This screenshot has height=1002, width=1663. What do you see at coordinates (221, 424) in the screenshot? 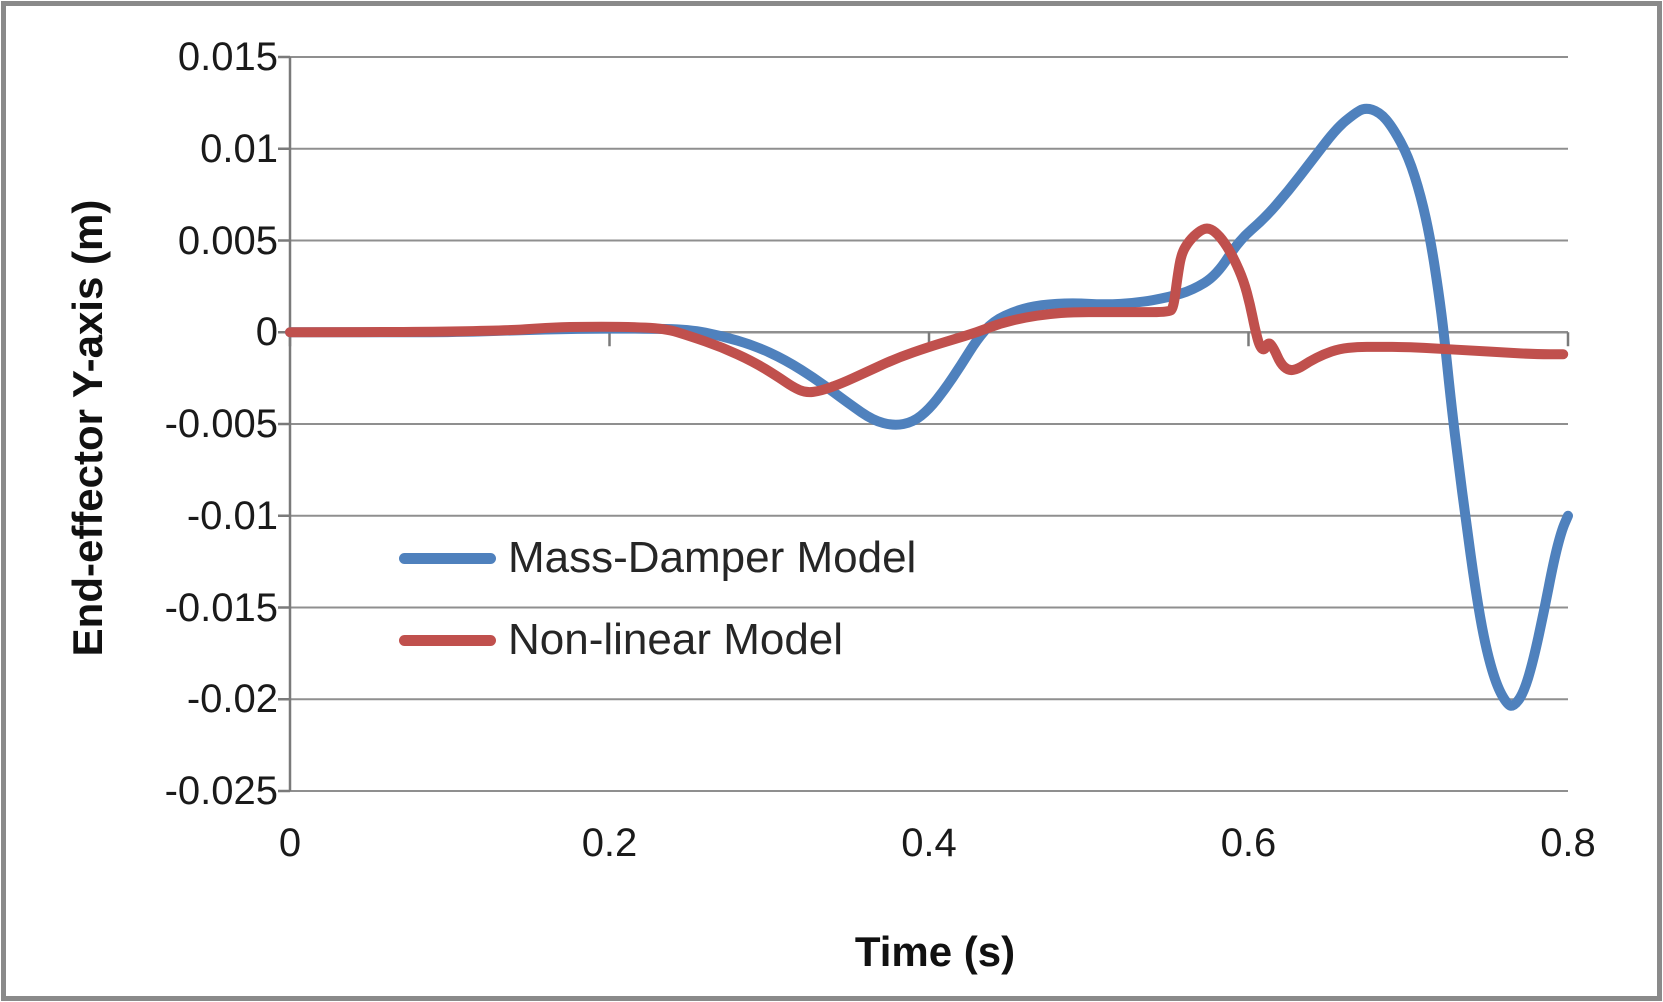
I see `y-tick-label: -0.005` at bounding box center [221, 424].